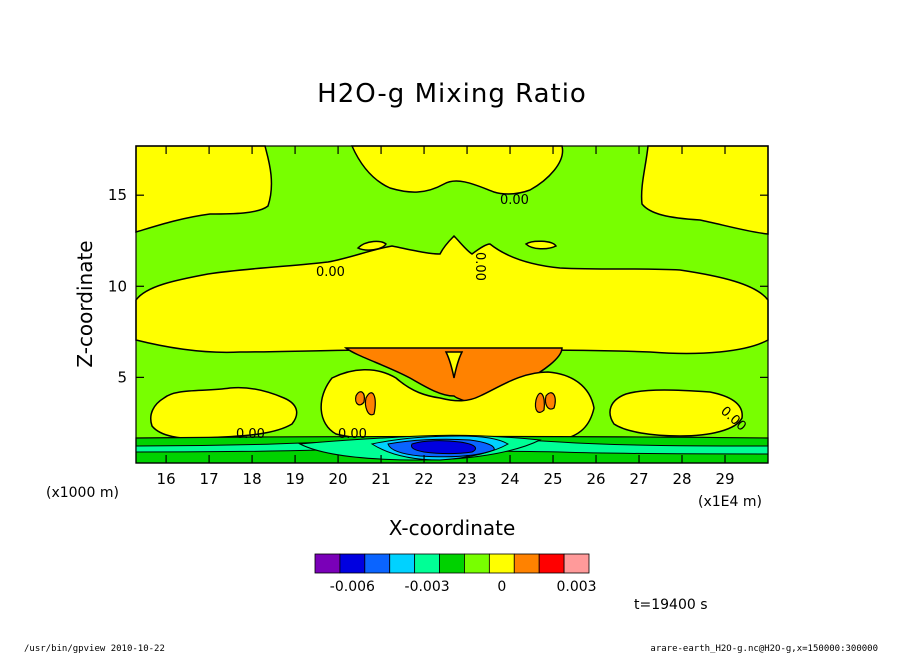 The height and width of the screenshot is (654, 904). What do you see at coordinates (550, 401) in the screenshot?
I see `contour-region-eye-right-b` at bounding box center [550, 401].